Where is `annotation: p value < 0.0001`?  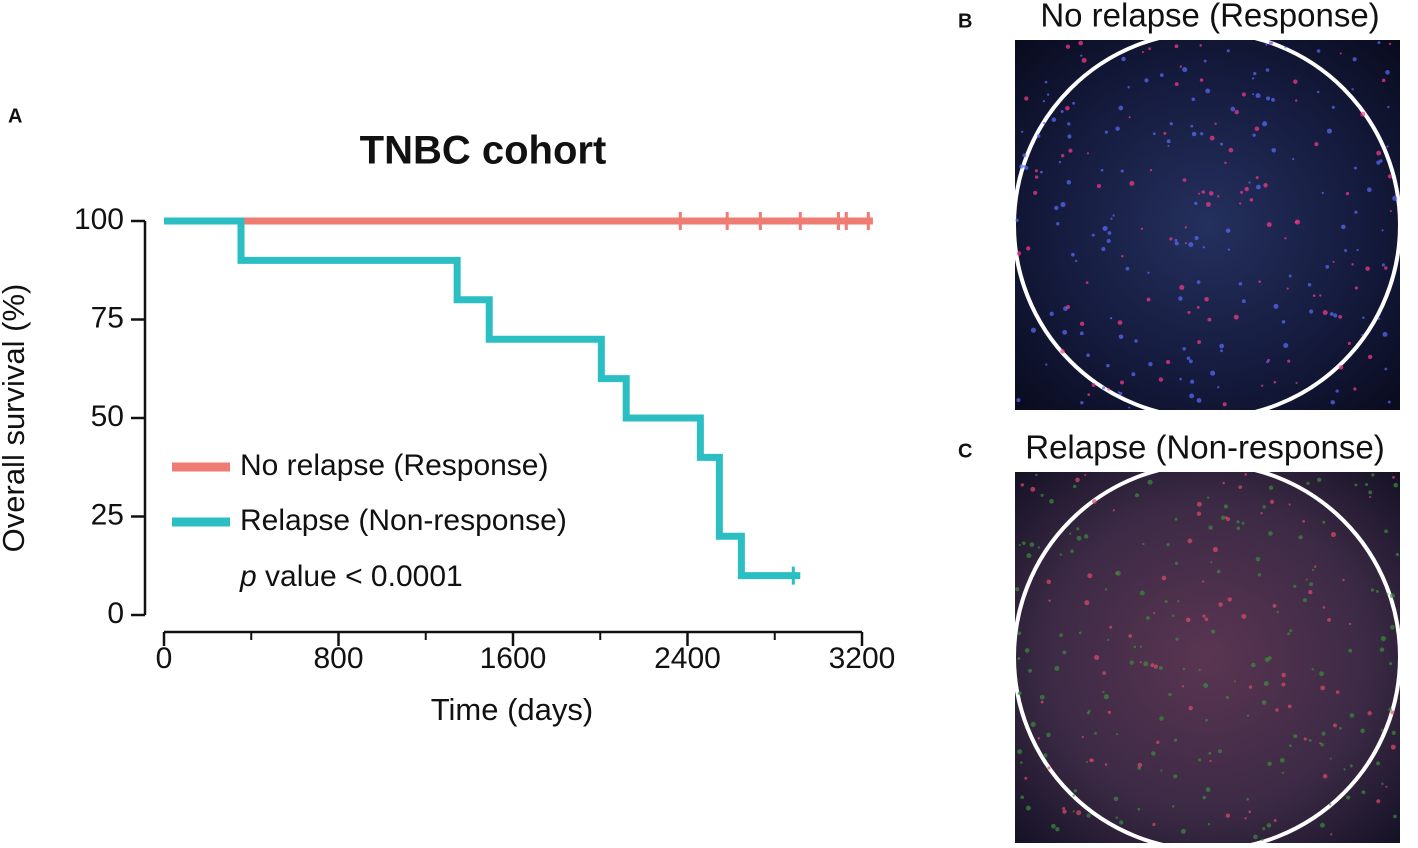
annotation: p value < 0.0001 is located at coordinates (351, 576).